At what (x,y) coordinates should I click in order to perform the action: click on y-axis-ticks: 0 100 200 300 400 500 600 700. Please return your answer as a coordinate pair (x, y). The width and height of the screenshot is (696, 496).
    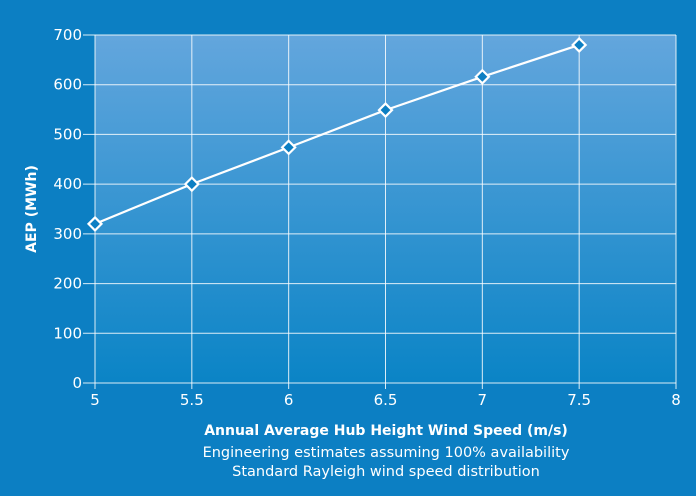
    Looking at the image, I should click on (67, 209).